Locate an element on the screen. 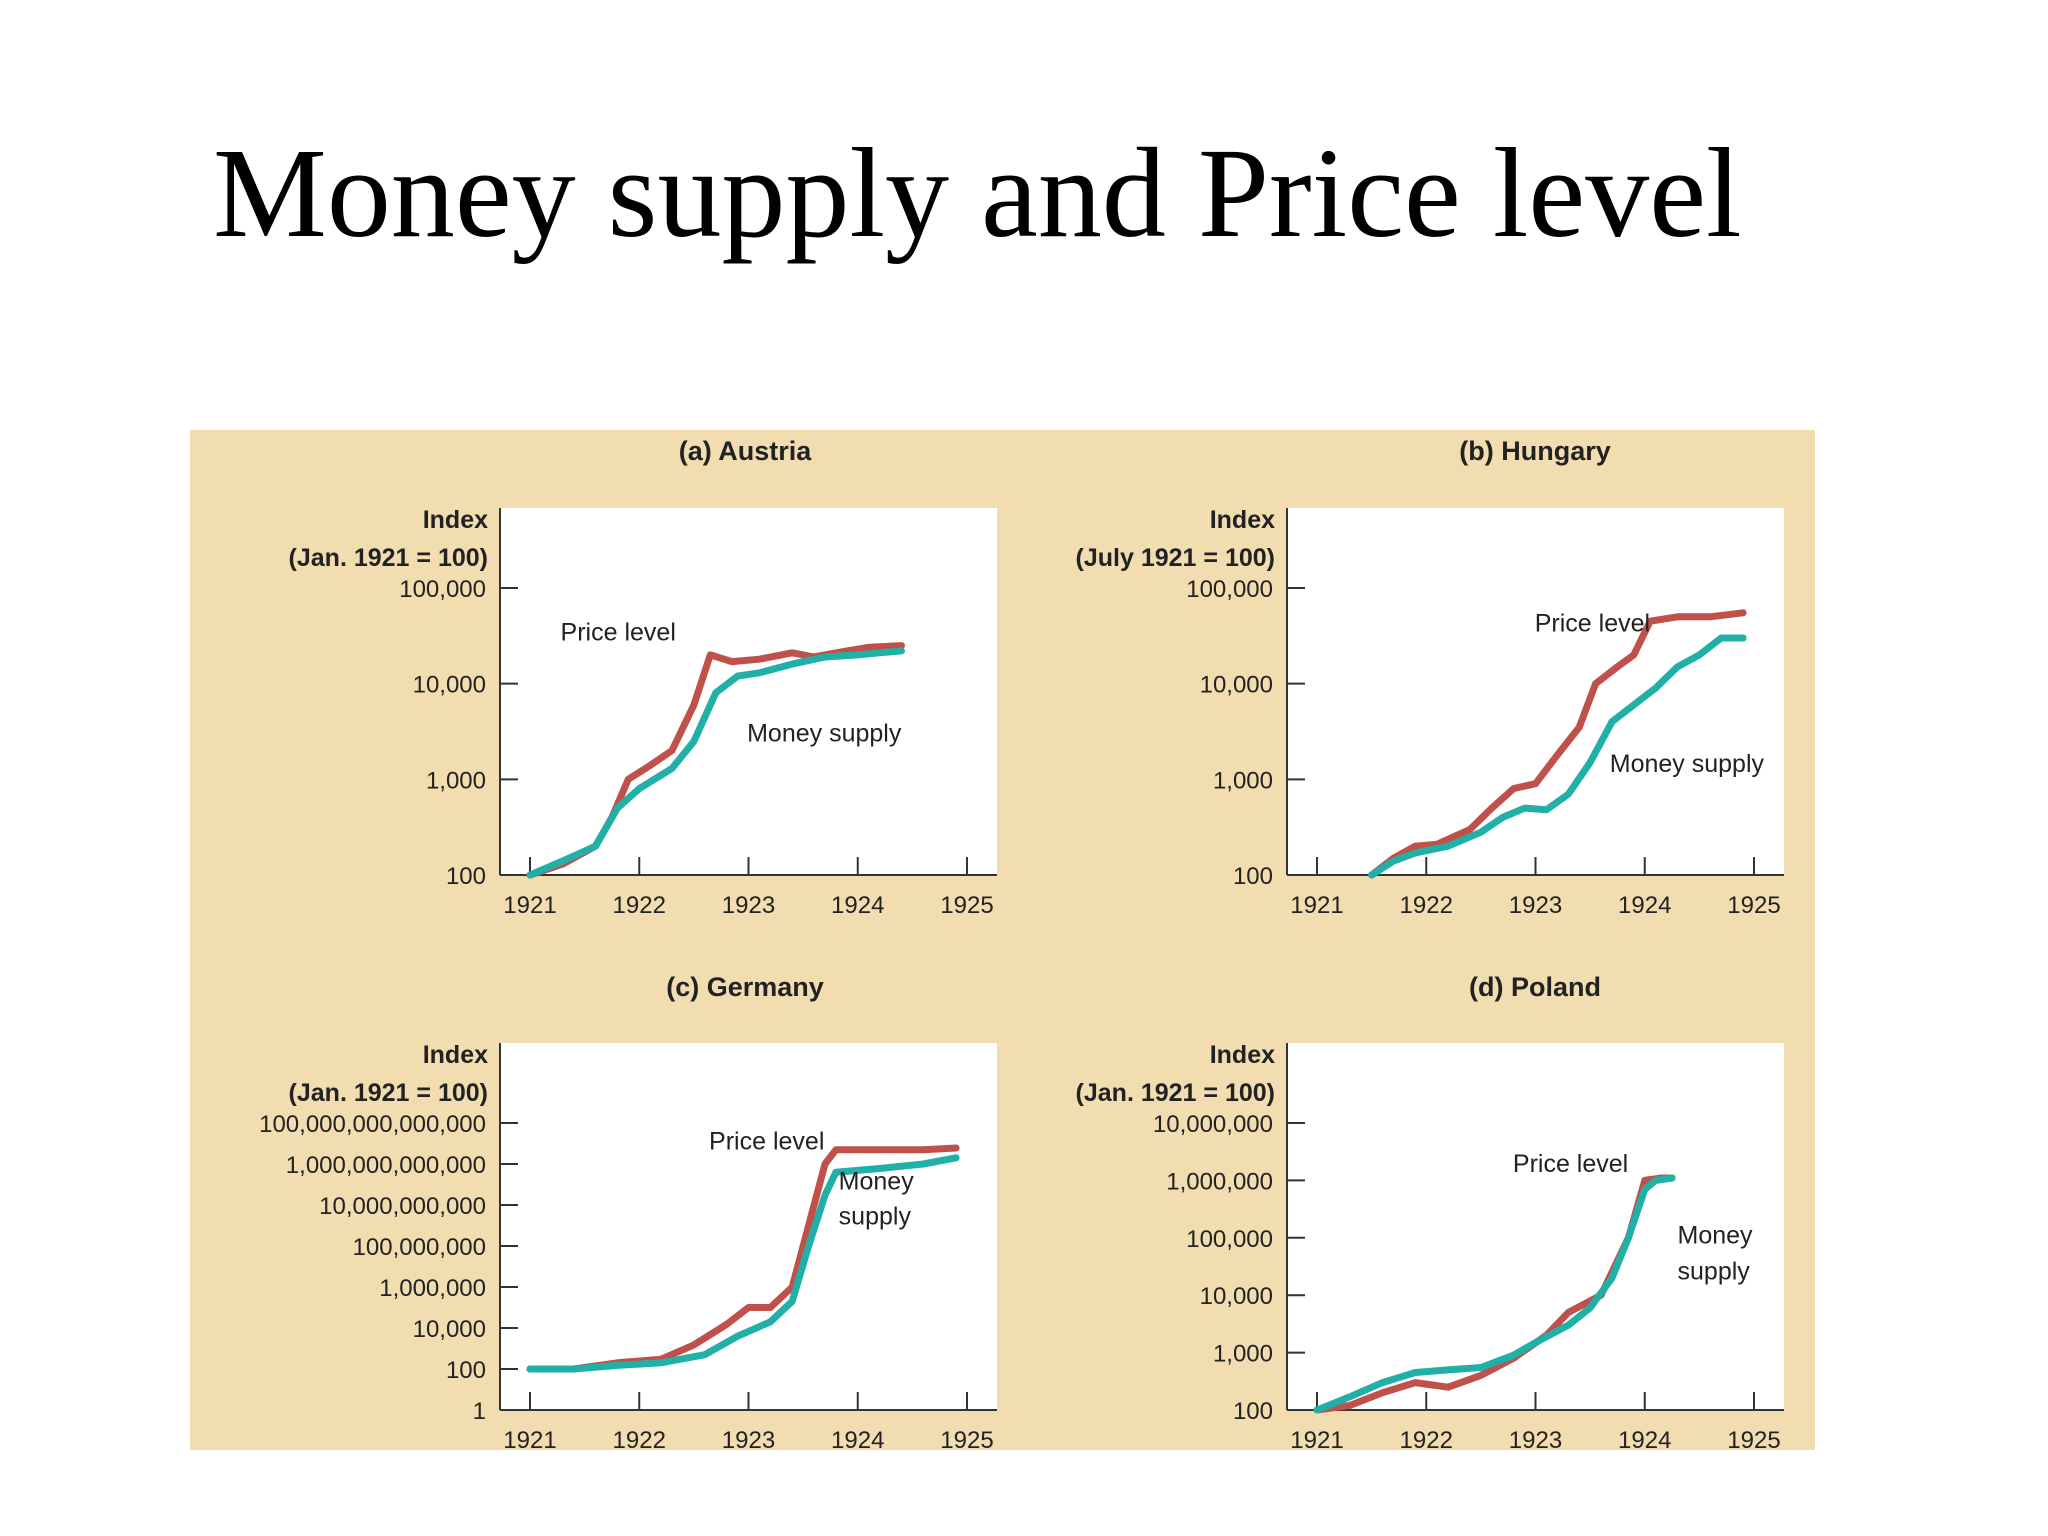  chart-title: (d) Poland is located at coordinates (1535, 987).